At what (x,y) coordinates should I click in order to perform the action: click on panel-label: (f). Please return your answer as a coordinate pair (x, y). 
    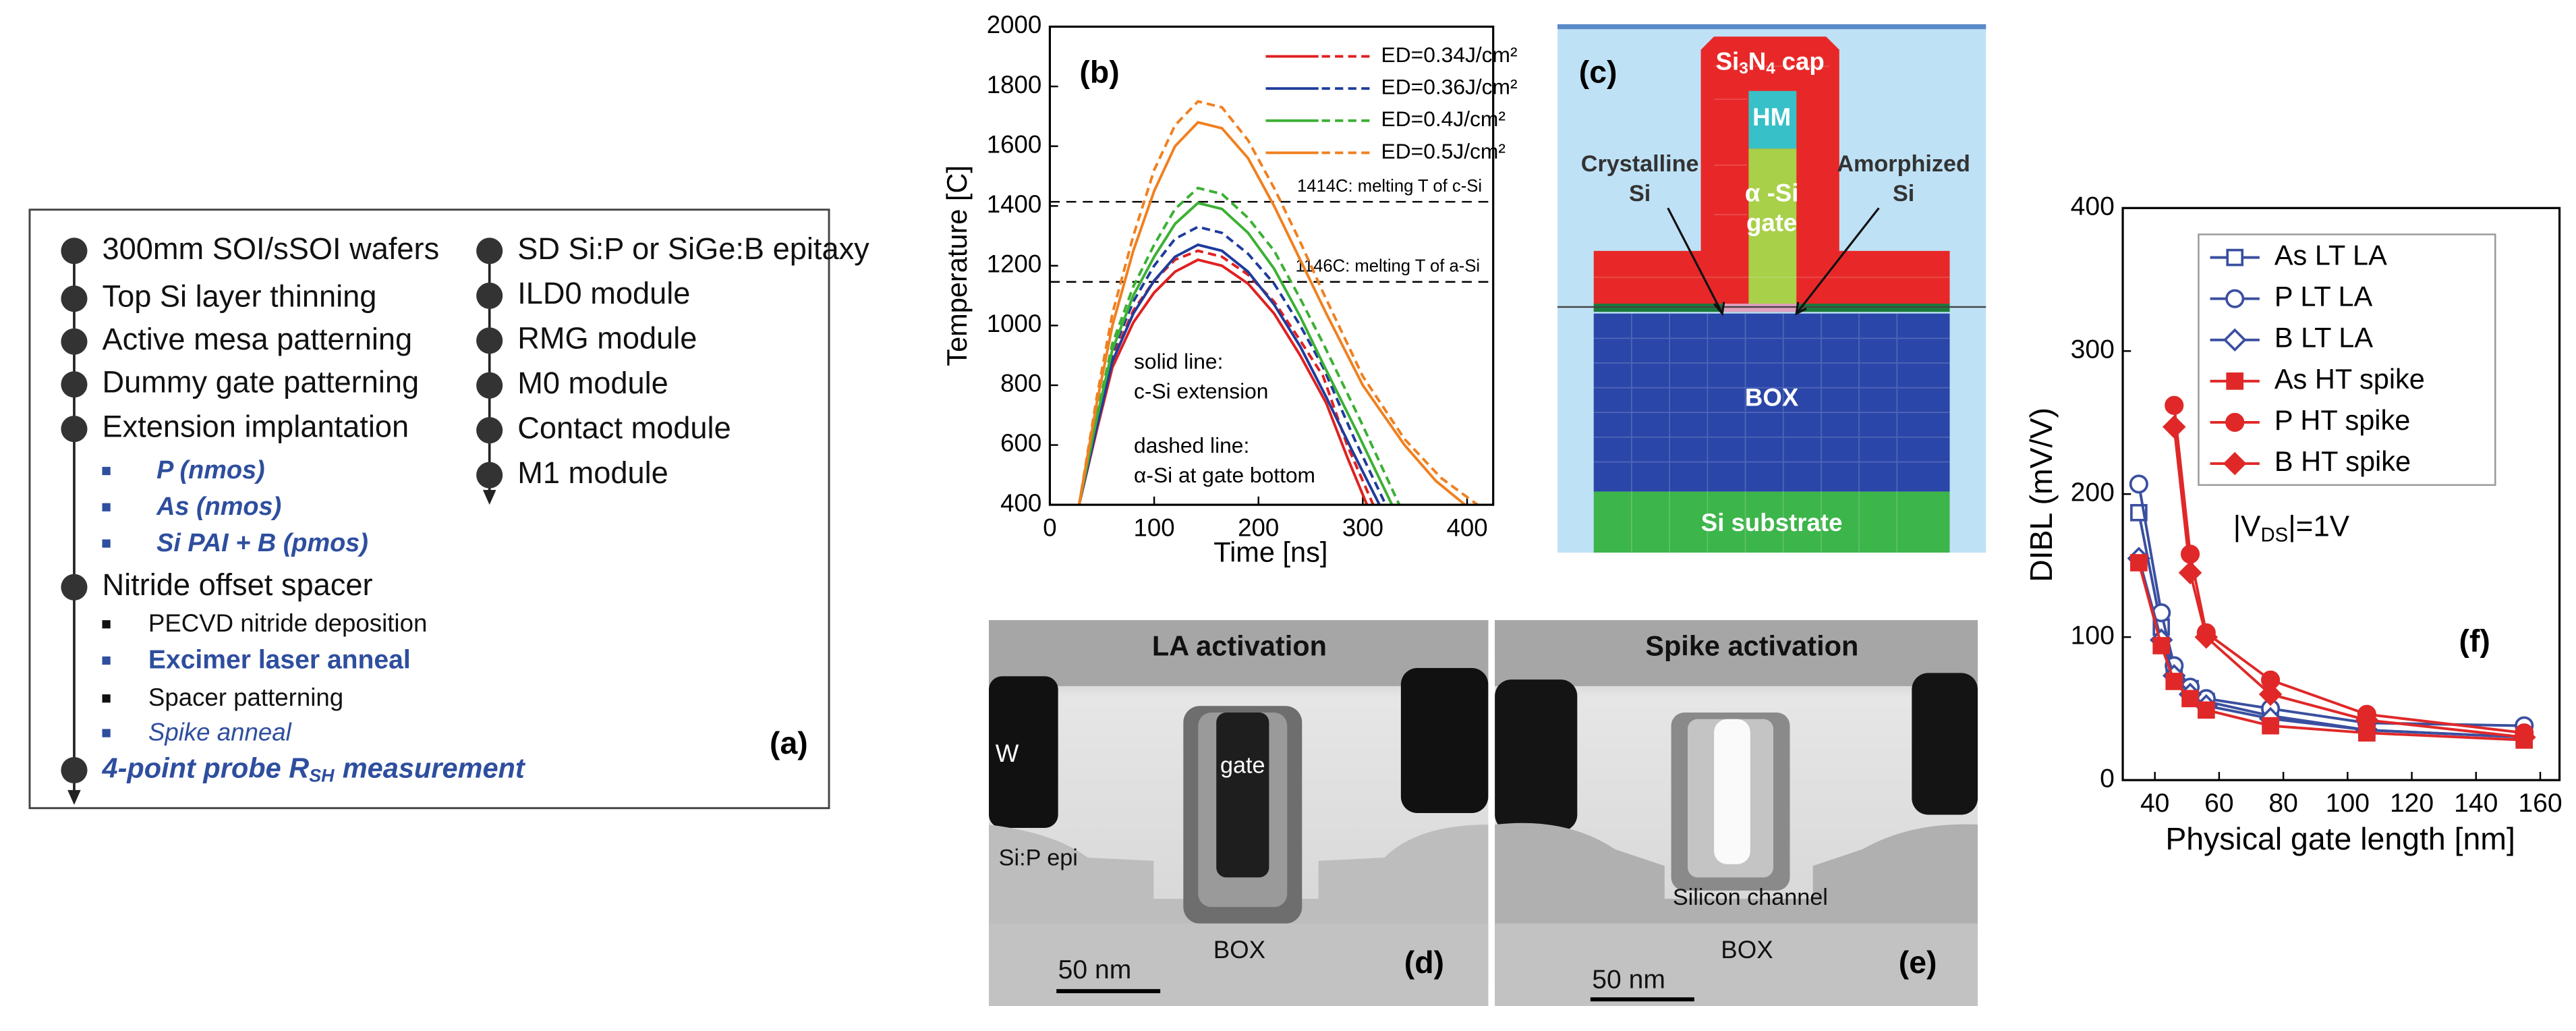
    Looking at the image, I should click on (2474, 641).